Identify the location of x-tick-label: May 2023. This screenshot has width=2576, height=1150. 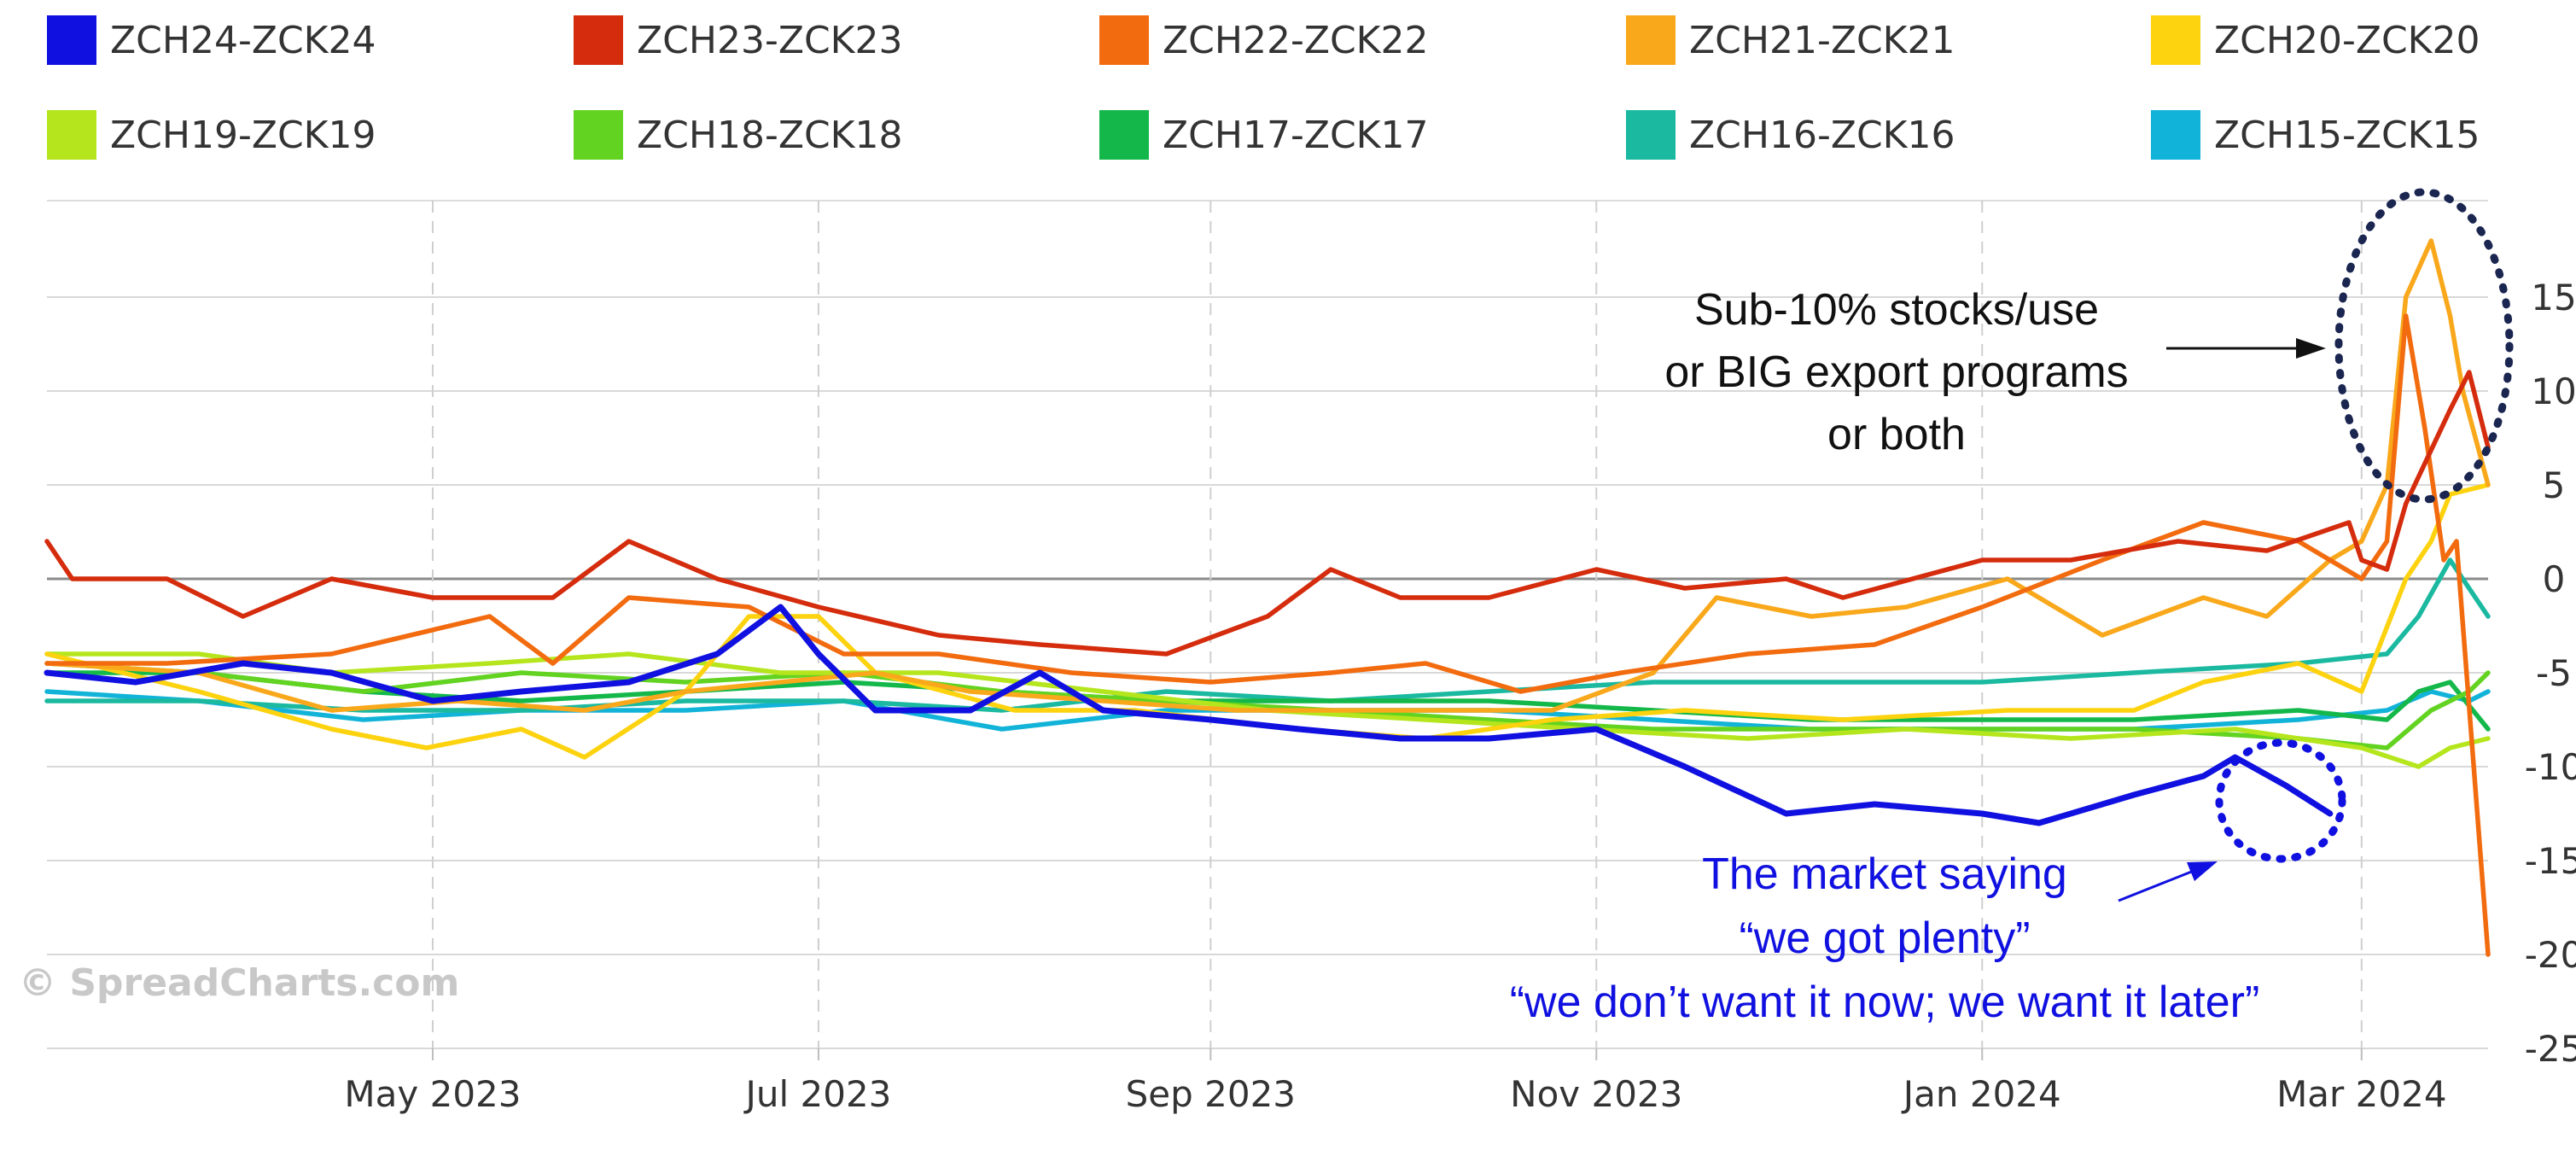
(432, 1094).